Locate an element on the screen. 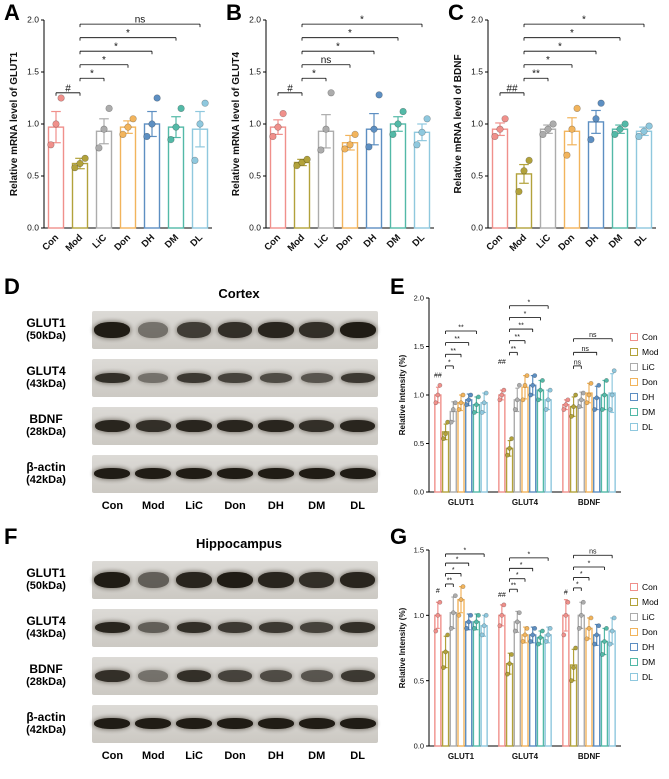  lane-label: DH is located at coordinates (275, 756).